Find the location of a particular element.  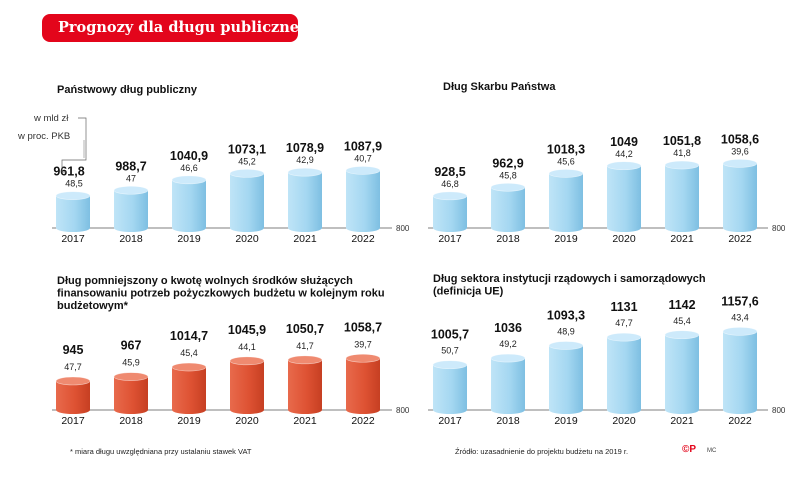

value-label: 988,7 is located at coordinates (130, 166).